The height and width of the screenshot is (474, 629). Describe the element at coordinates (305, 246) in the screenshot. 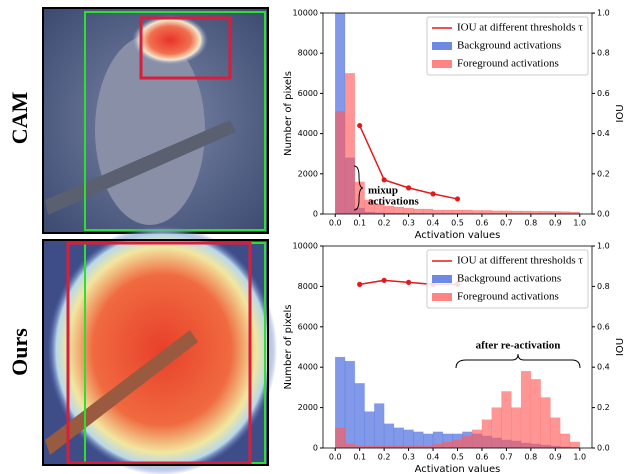

I see `y-tick-label: 10000` at that location.